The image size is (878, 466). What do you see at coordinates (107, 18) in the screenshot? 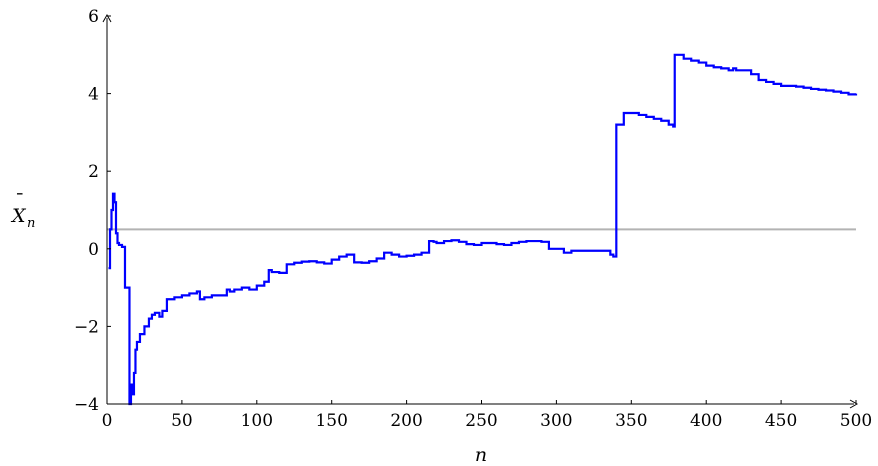
I see `y-axis-arrow` at bounding box center [107, 18].